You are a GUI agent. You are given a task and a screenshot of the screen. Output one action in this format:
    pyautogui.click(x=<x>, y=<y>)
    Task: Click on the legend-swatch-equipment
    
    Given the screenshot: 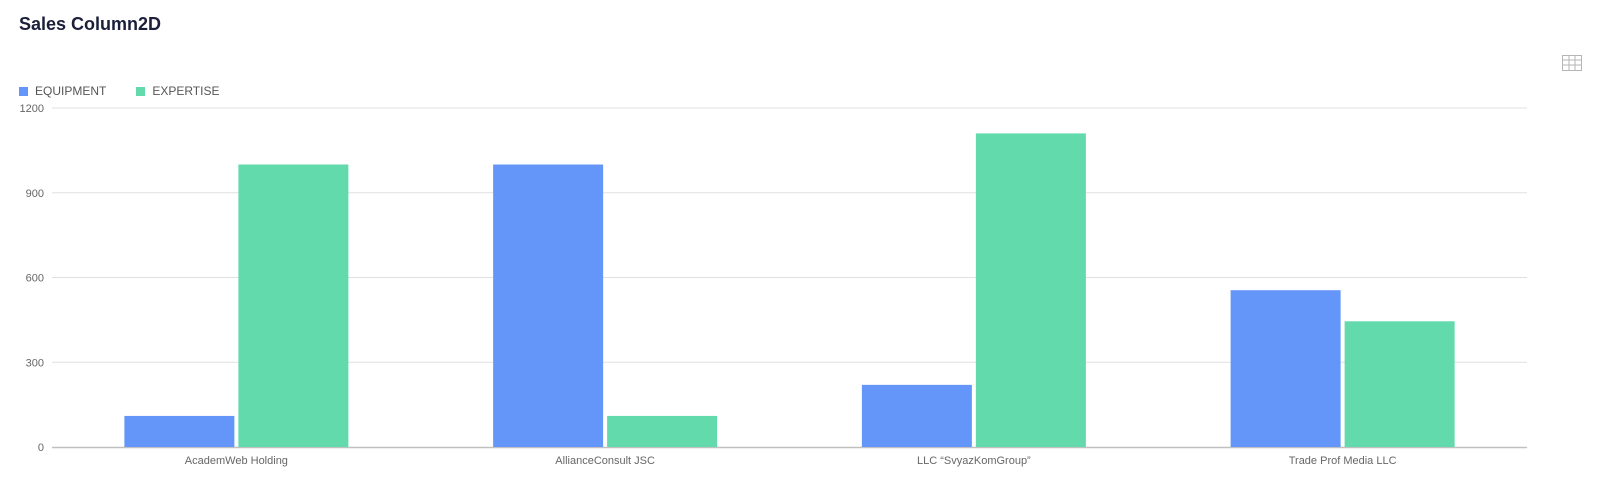 What is the action you would take?
    pyautogui.click(x=23, y=91)
    